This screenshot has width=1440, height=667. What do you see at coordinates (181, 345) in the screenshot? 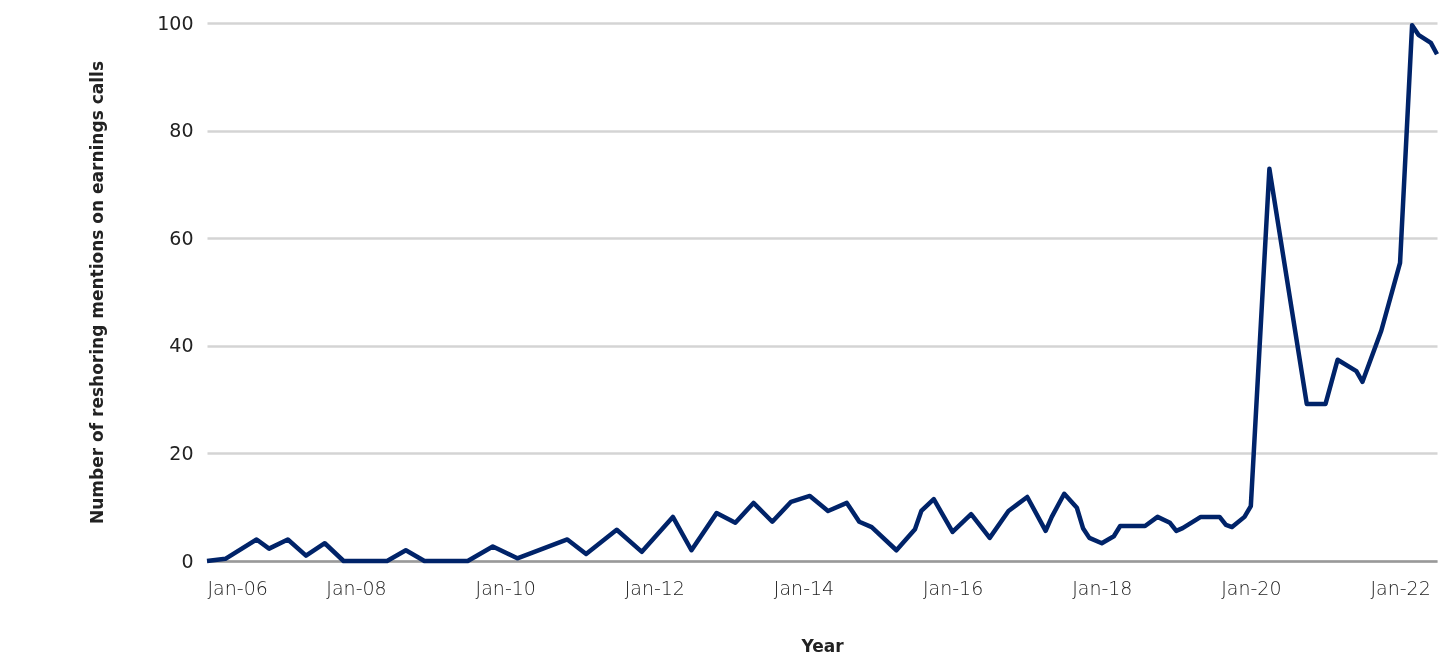
I see `y-tick-label: 40` at bounding box center [181, 345].